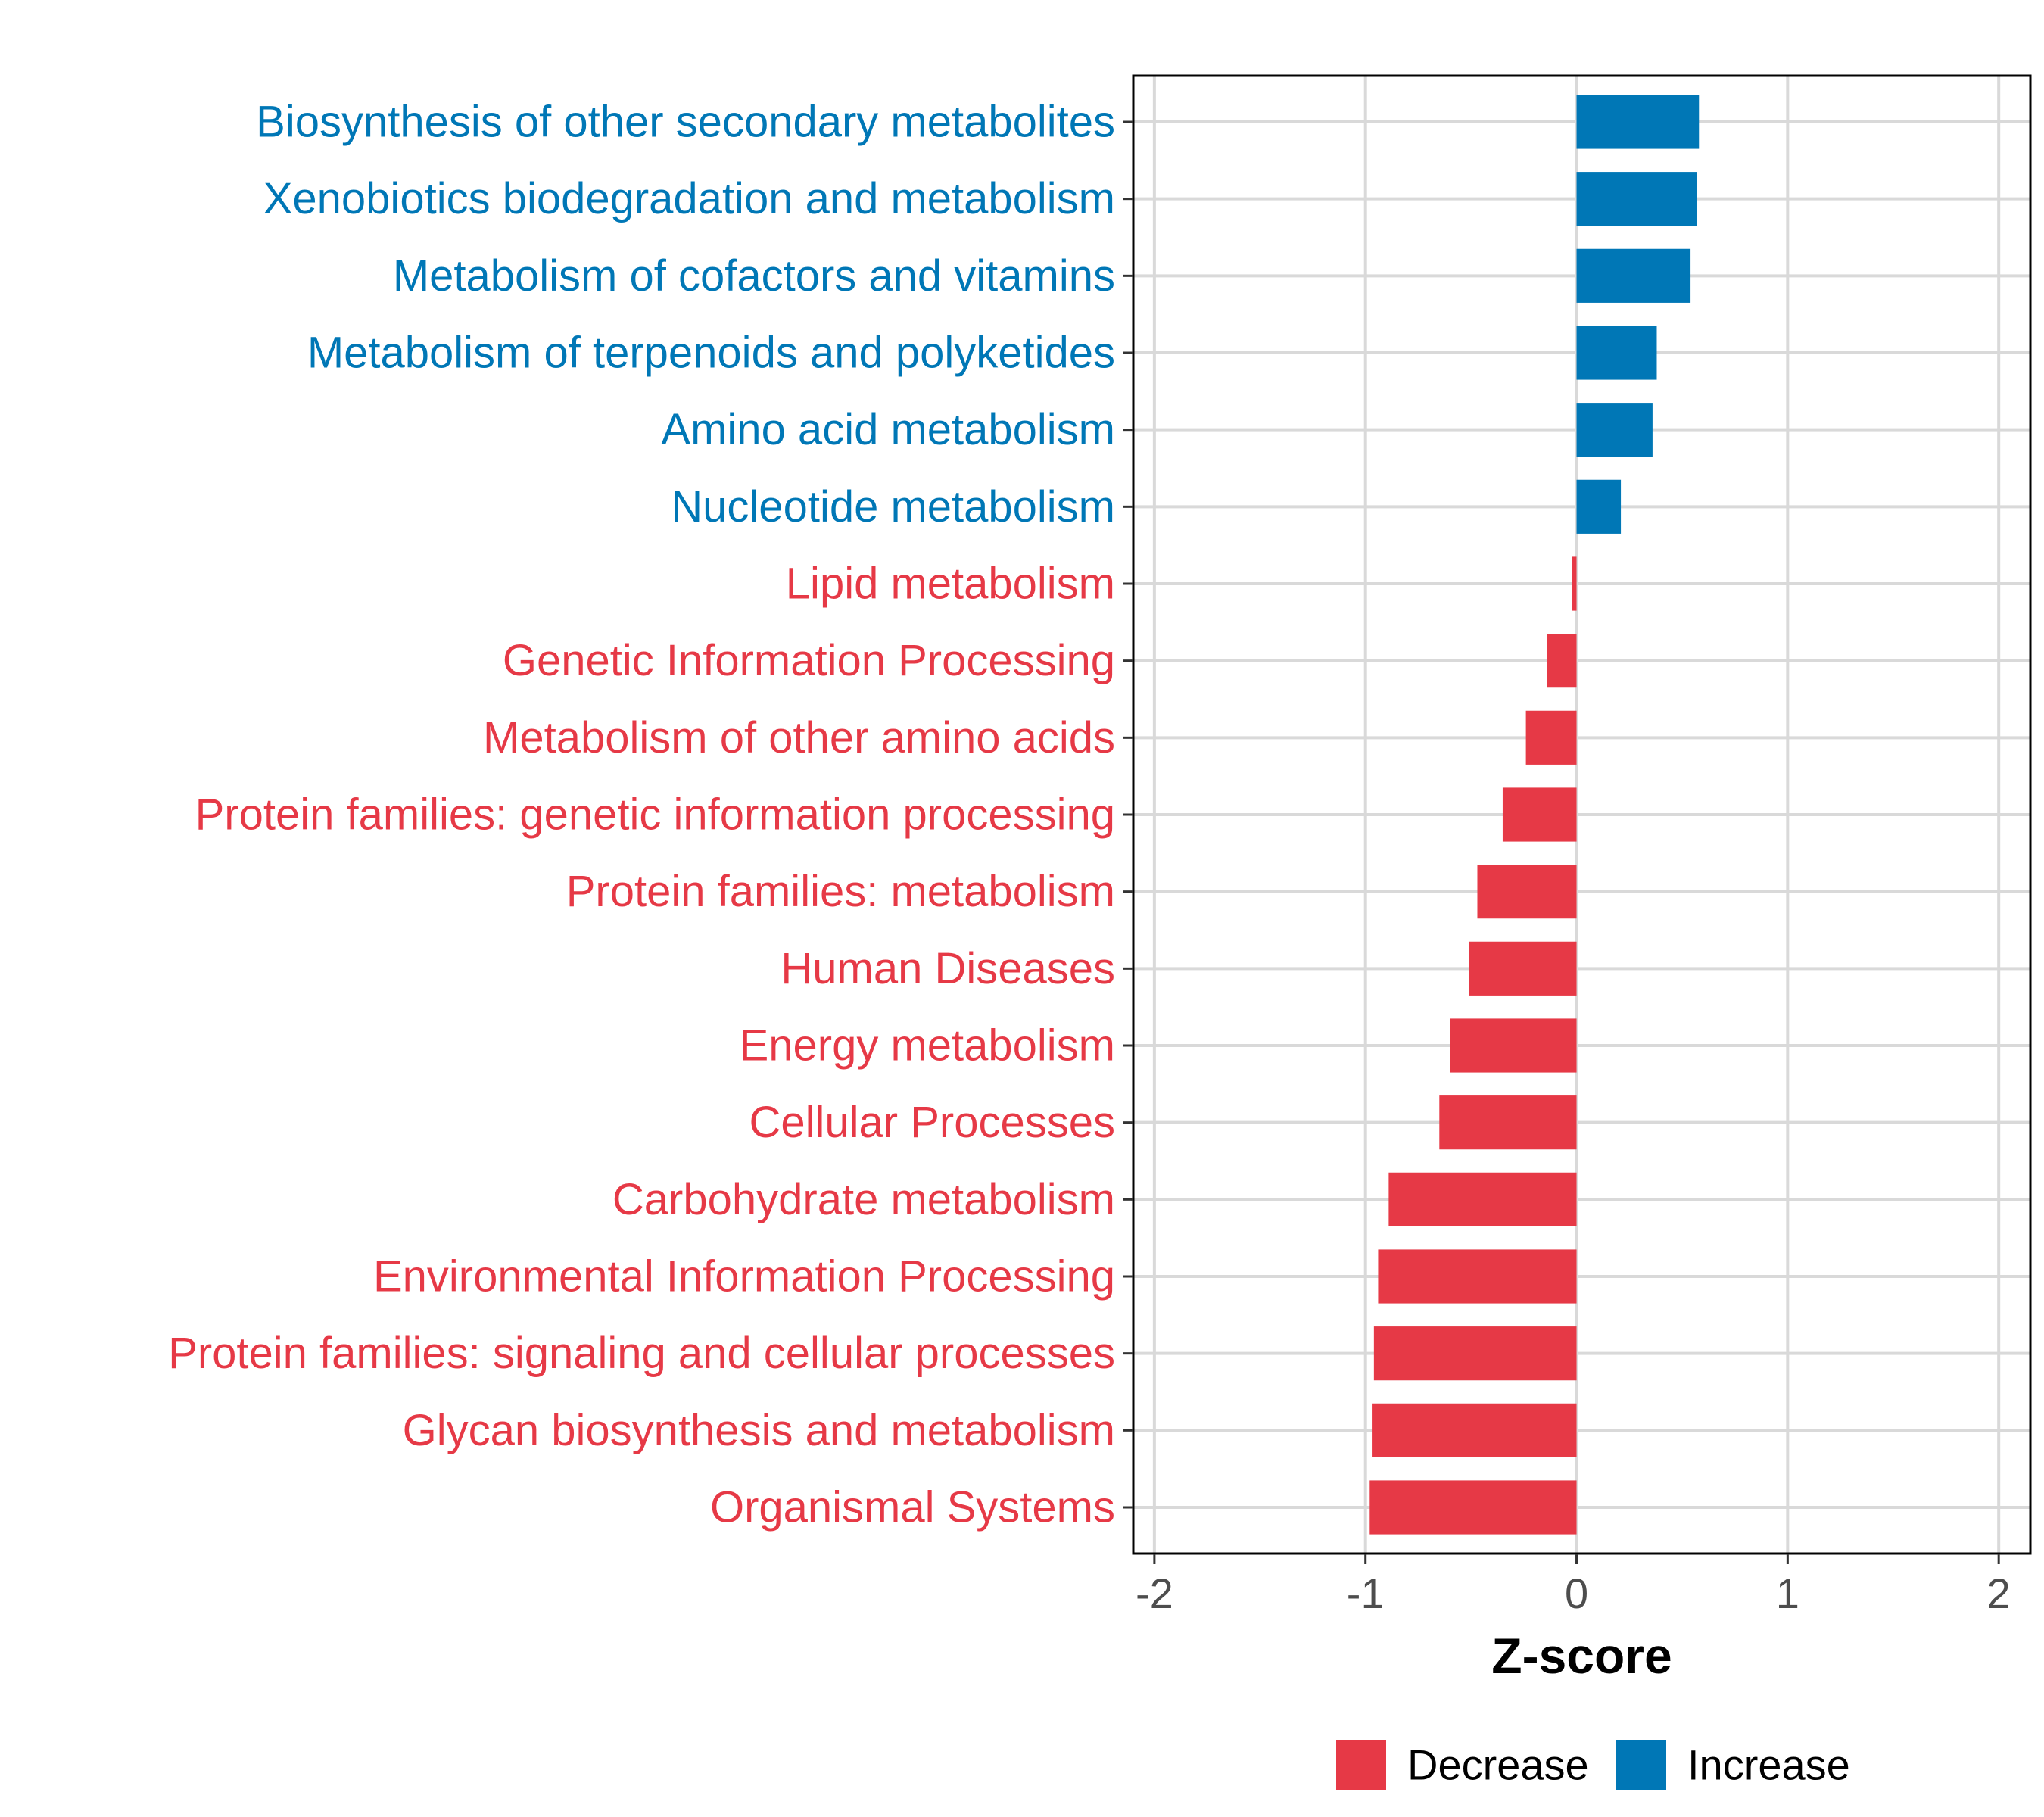 This screenshot has height=1817, width=2044. I want to click on category-label: Environmental Information Processing, so click(744, 1276).